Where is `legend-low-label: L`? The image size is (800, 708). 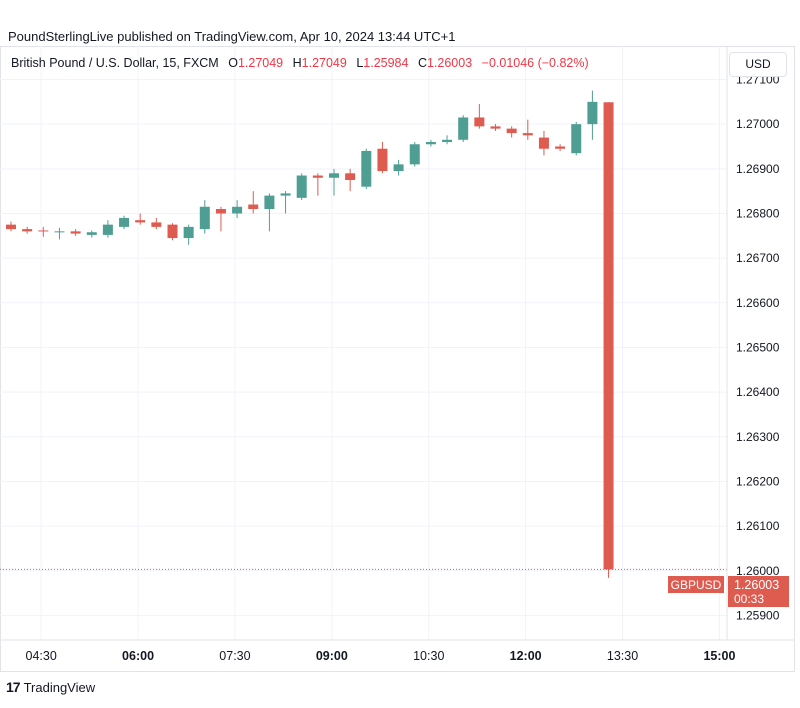
legend-low-label: L is located at coordinates (360, 63).